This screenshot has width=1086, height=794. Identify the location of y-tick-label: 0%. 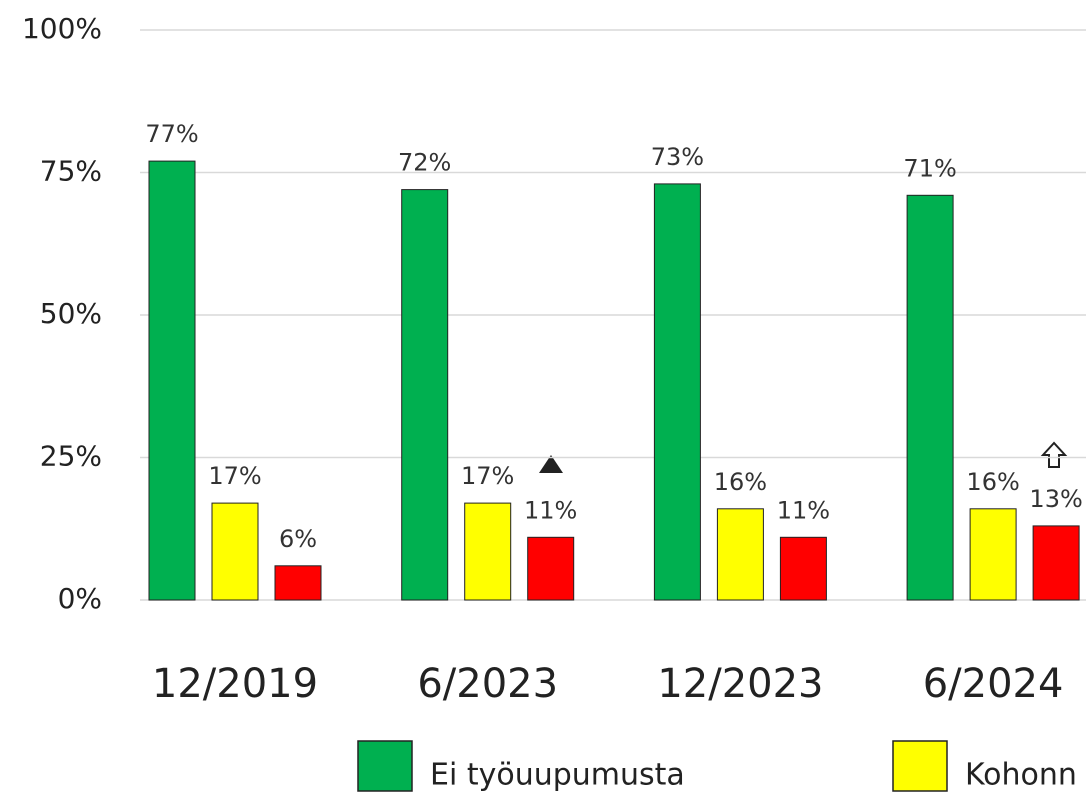
(80, 598).